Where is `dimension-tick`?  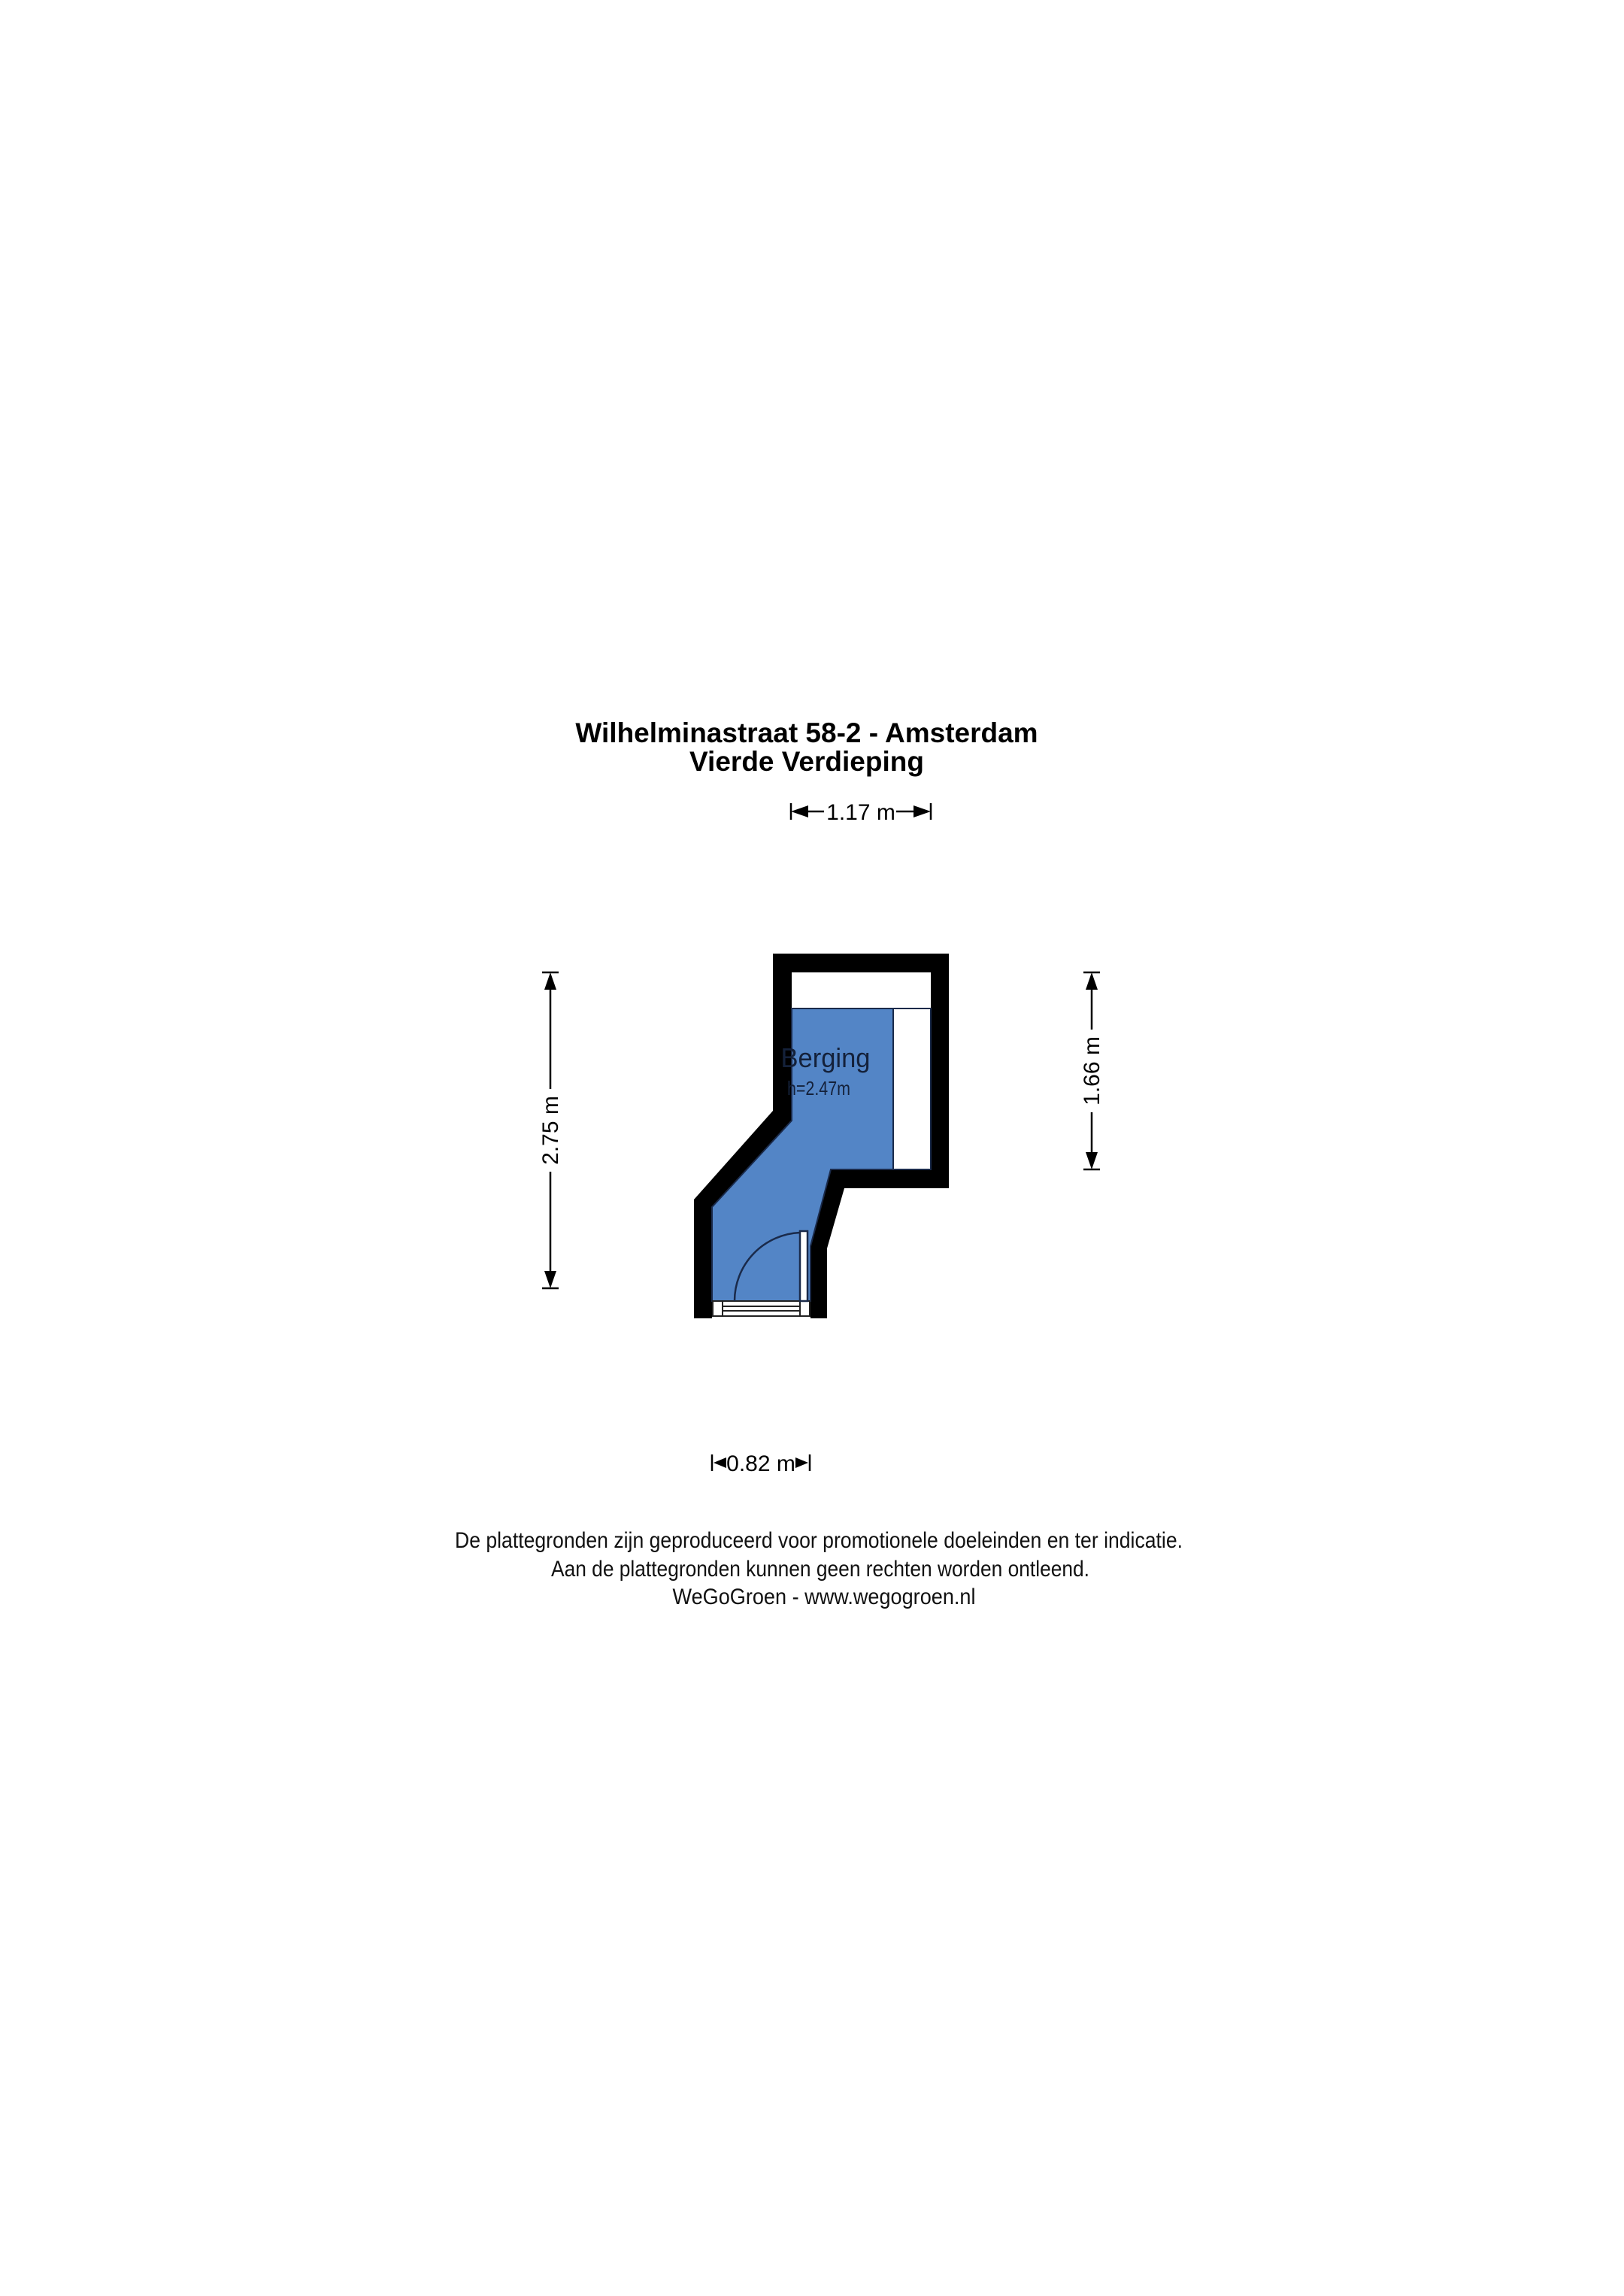 dimension-tick is located at coordinates (760, 1462).